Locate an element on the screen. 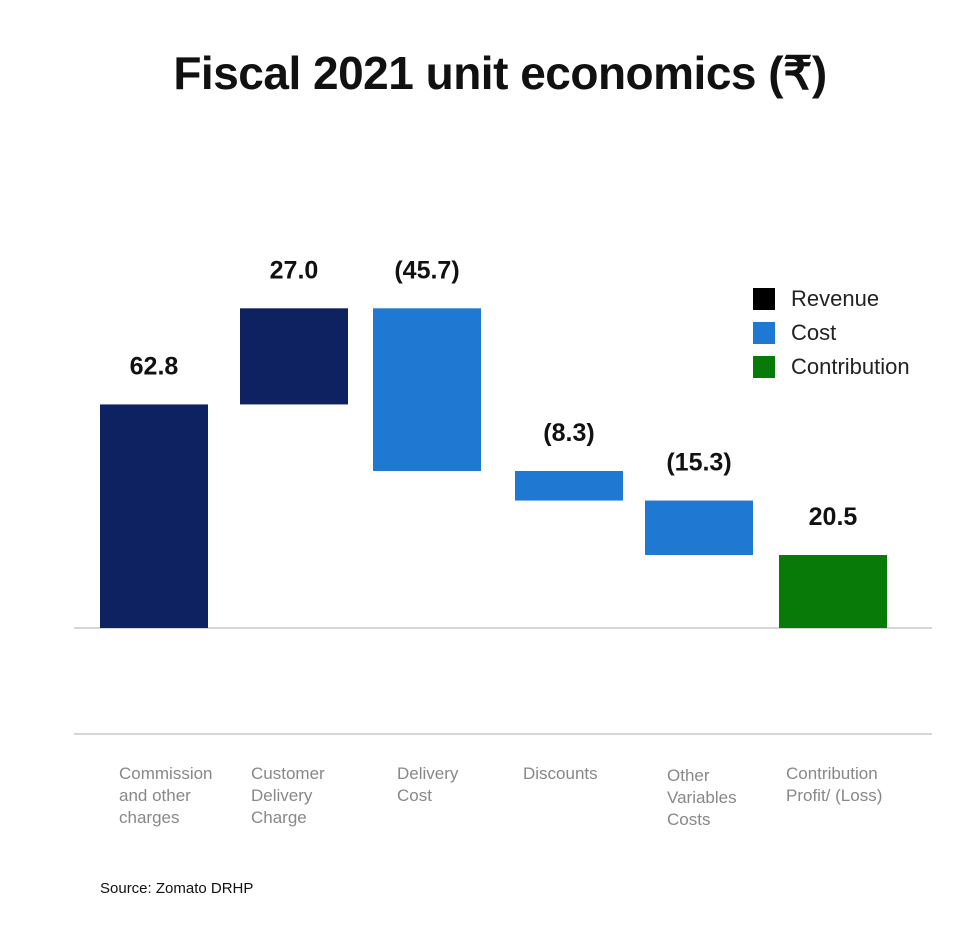  legend-swatch-revenue is located at coordinates (764, 299).